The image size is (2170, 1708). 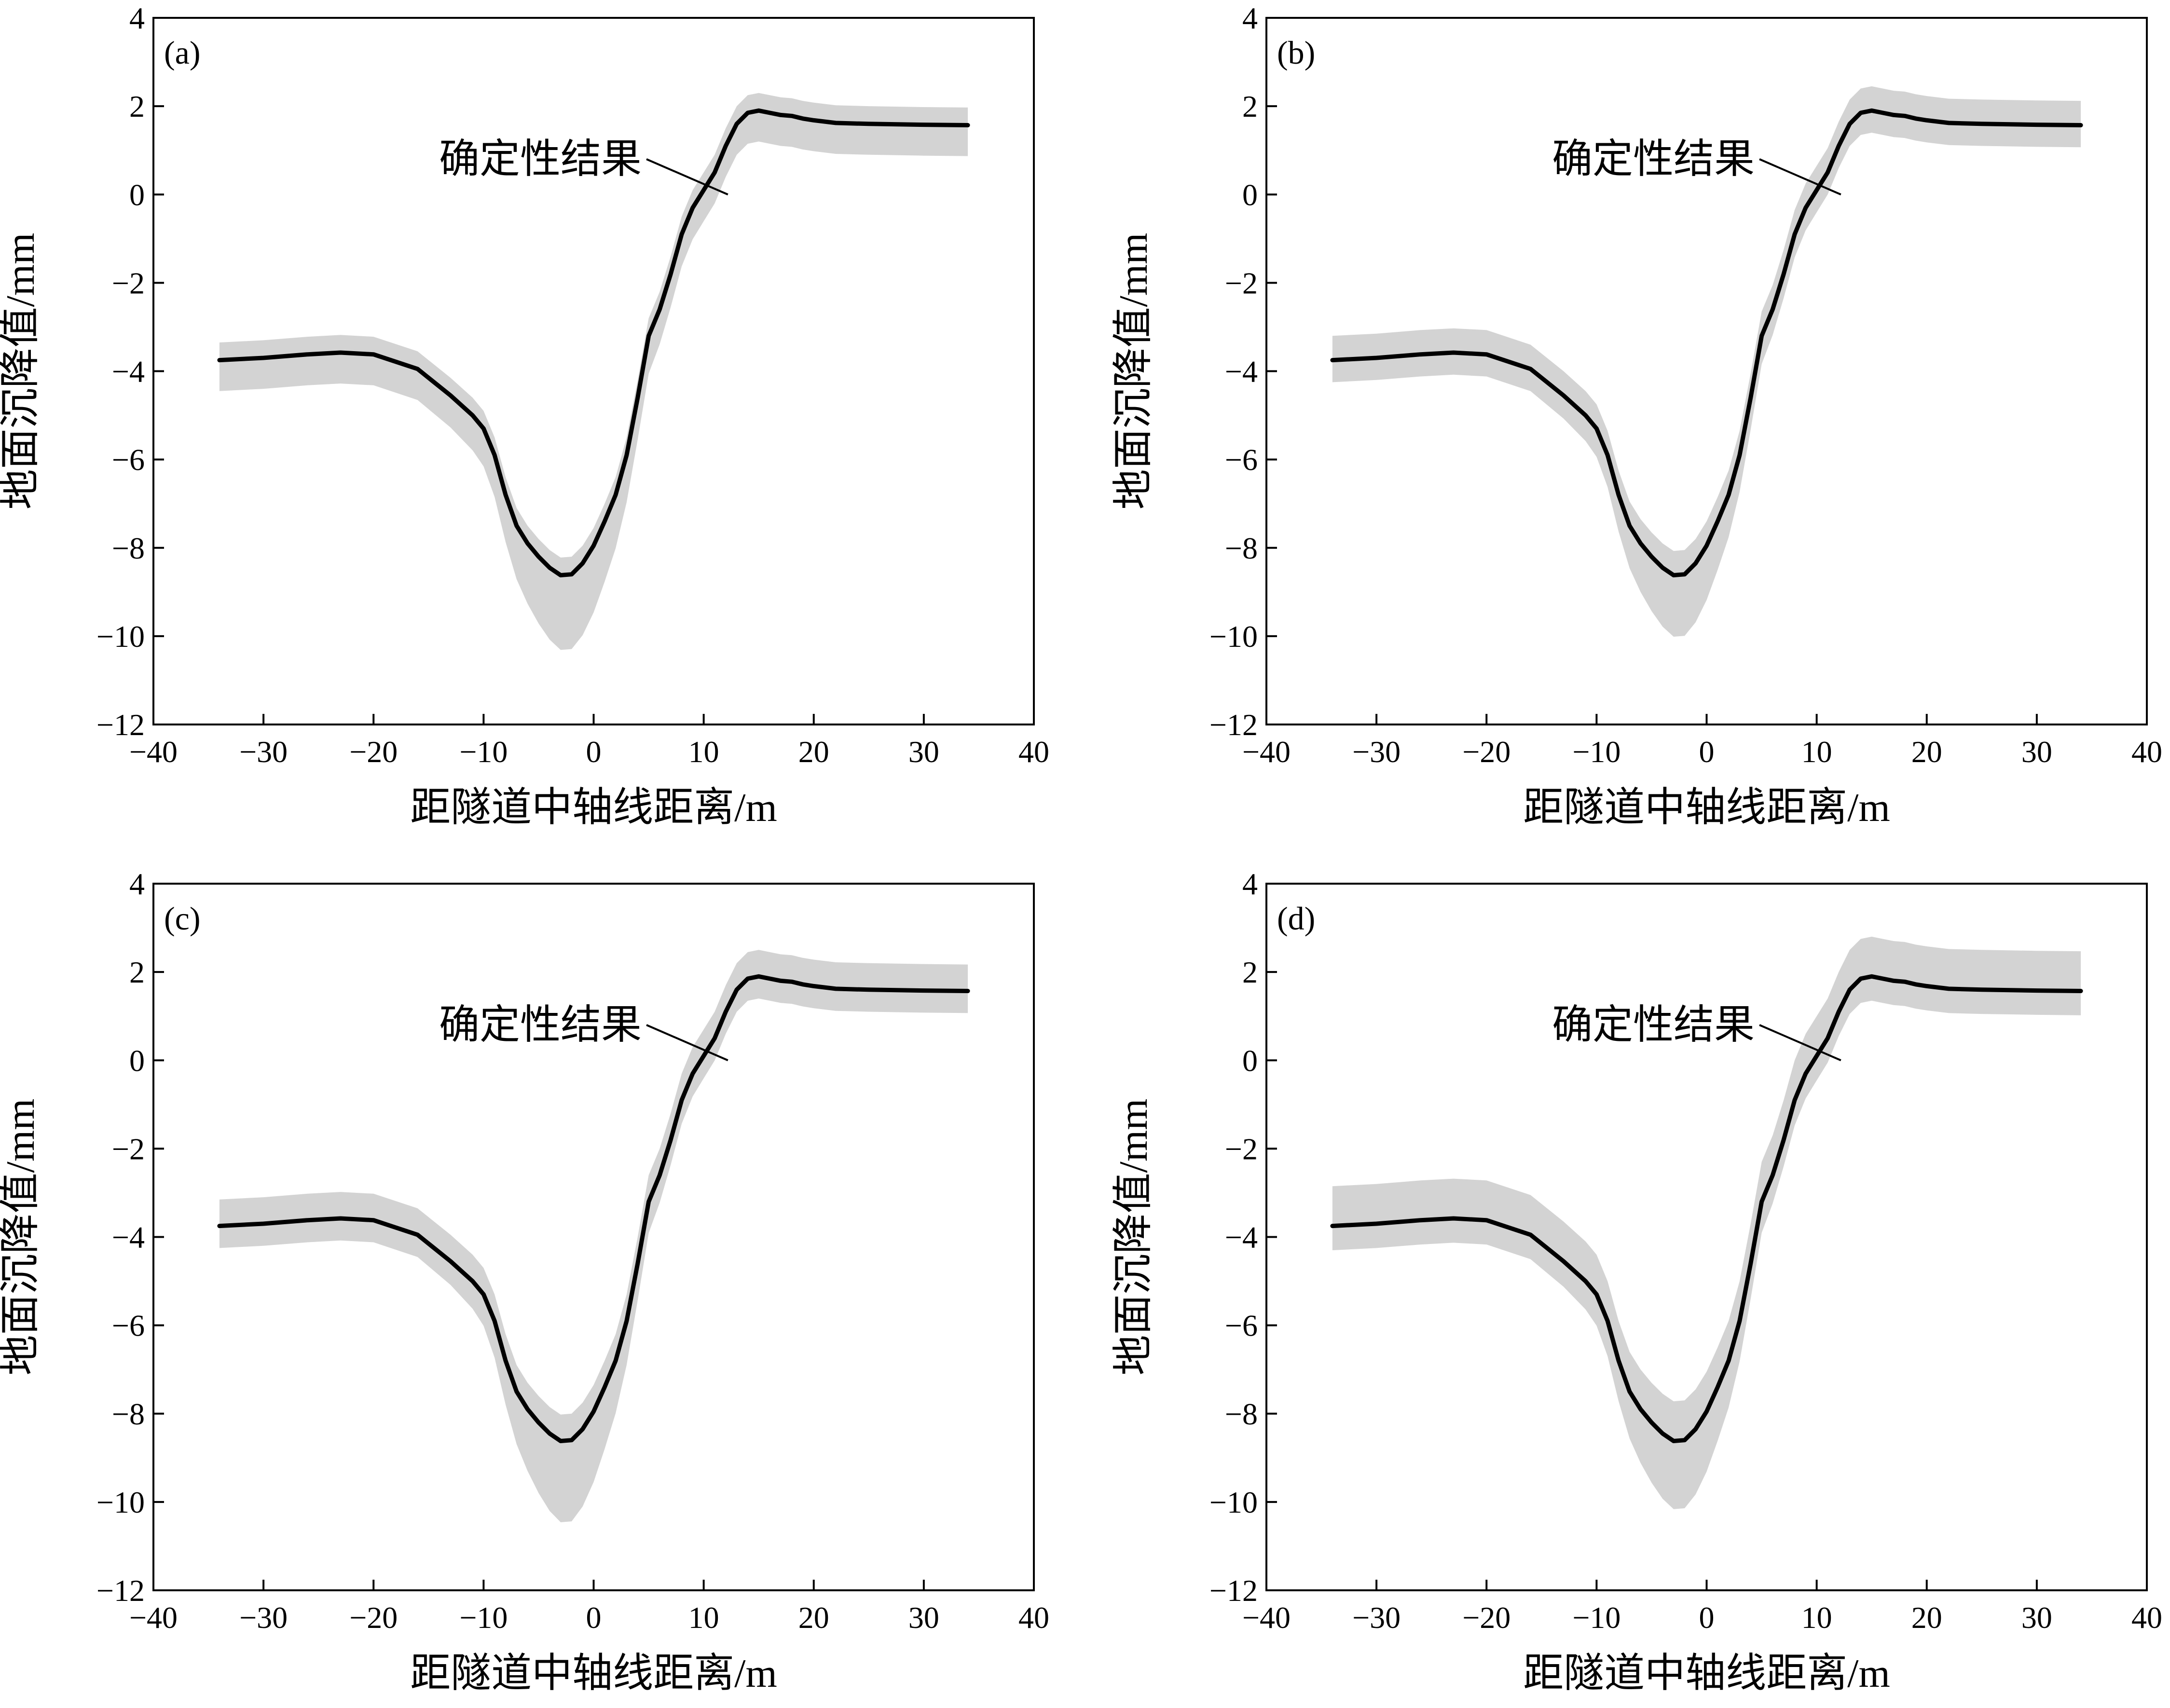 I want to click on panel-label: (b), so click(x=1296, y=52).